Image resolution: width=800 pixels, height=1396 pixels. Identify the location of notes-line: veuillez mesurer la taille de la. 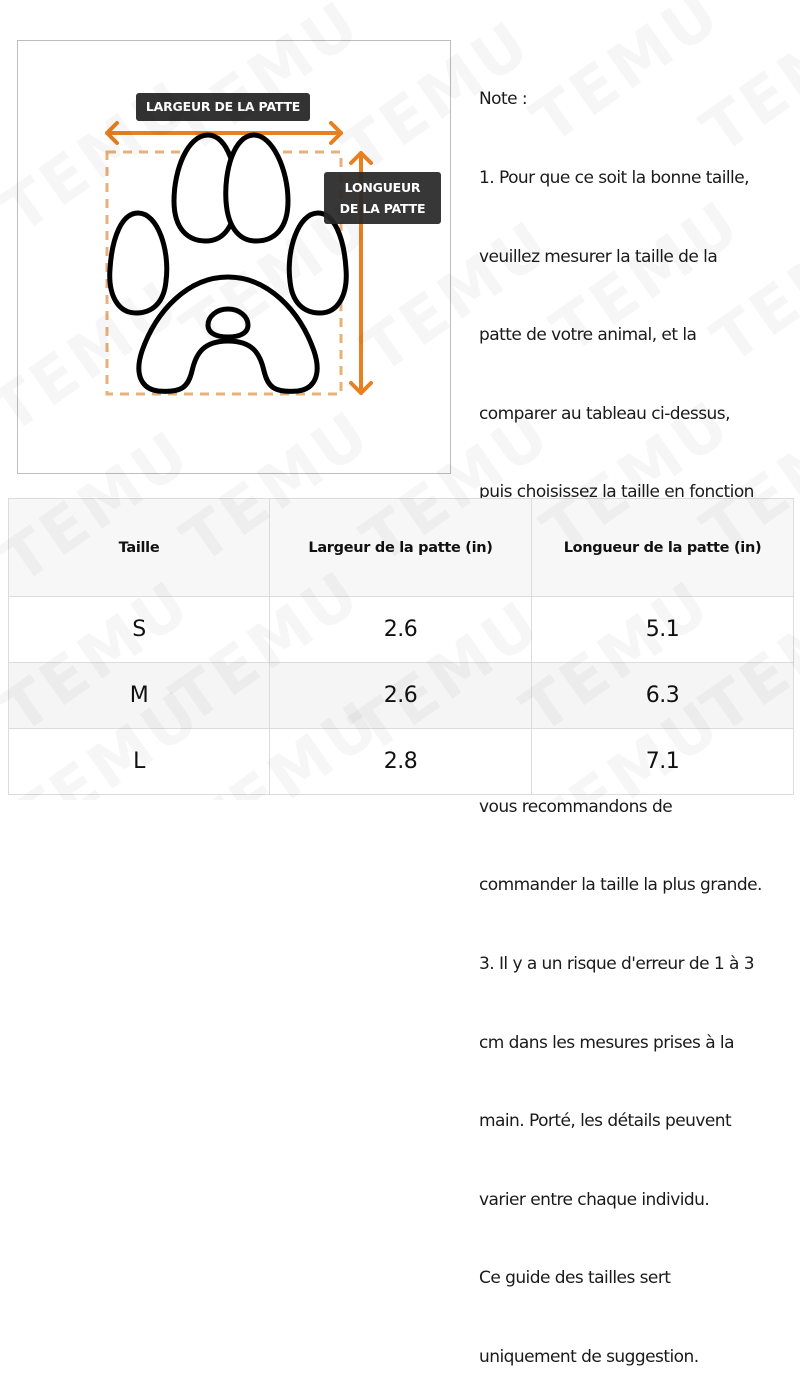
(598, 256).